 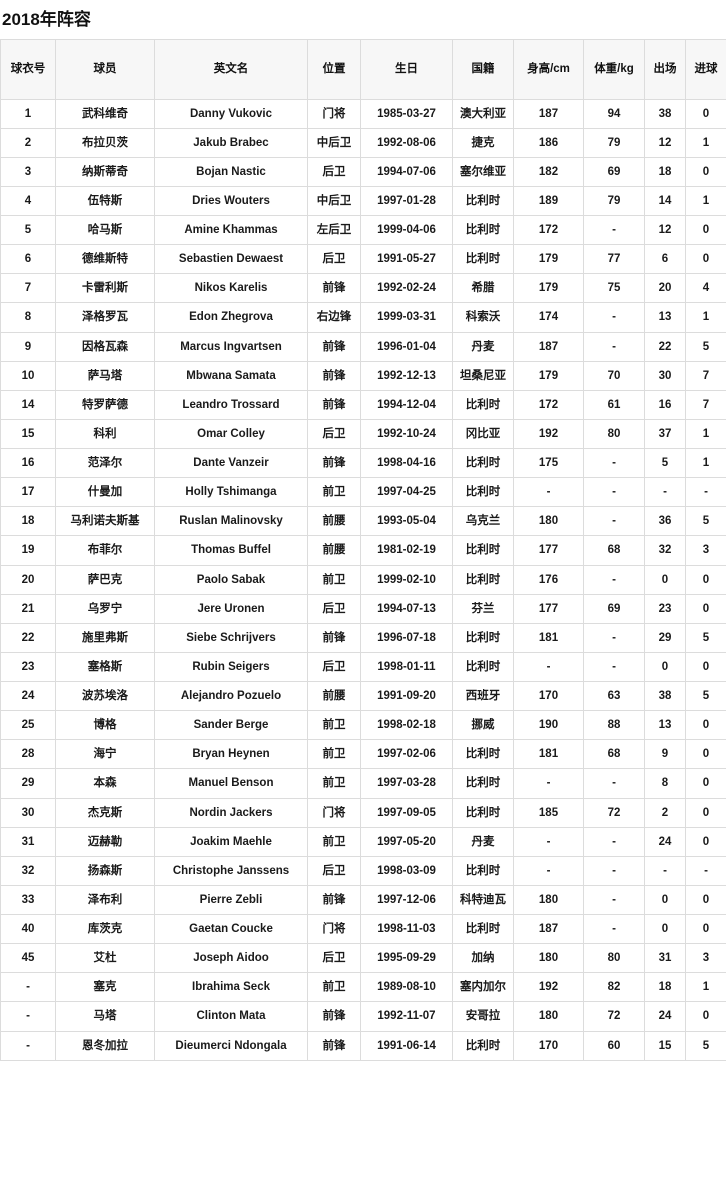 I want to click on cell-number: 32, so click(x=28, y=871).